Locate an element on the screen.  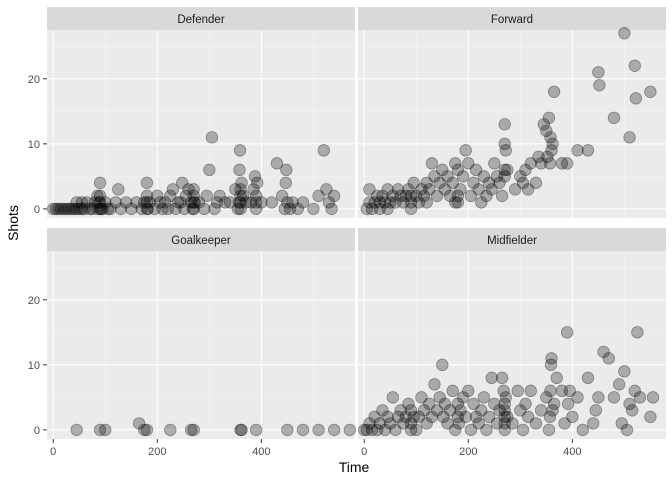
strip-label-midfielder: Midfielder is located at coordinates (512, 241).